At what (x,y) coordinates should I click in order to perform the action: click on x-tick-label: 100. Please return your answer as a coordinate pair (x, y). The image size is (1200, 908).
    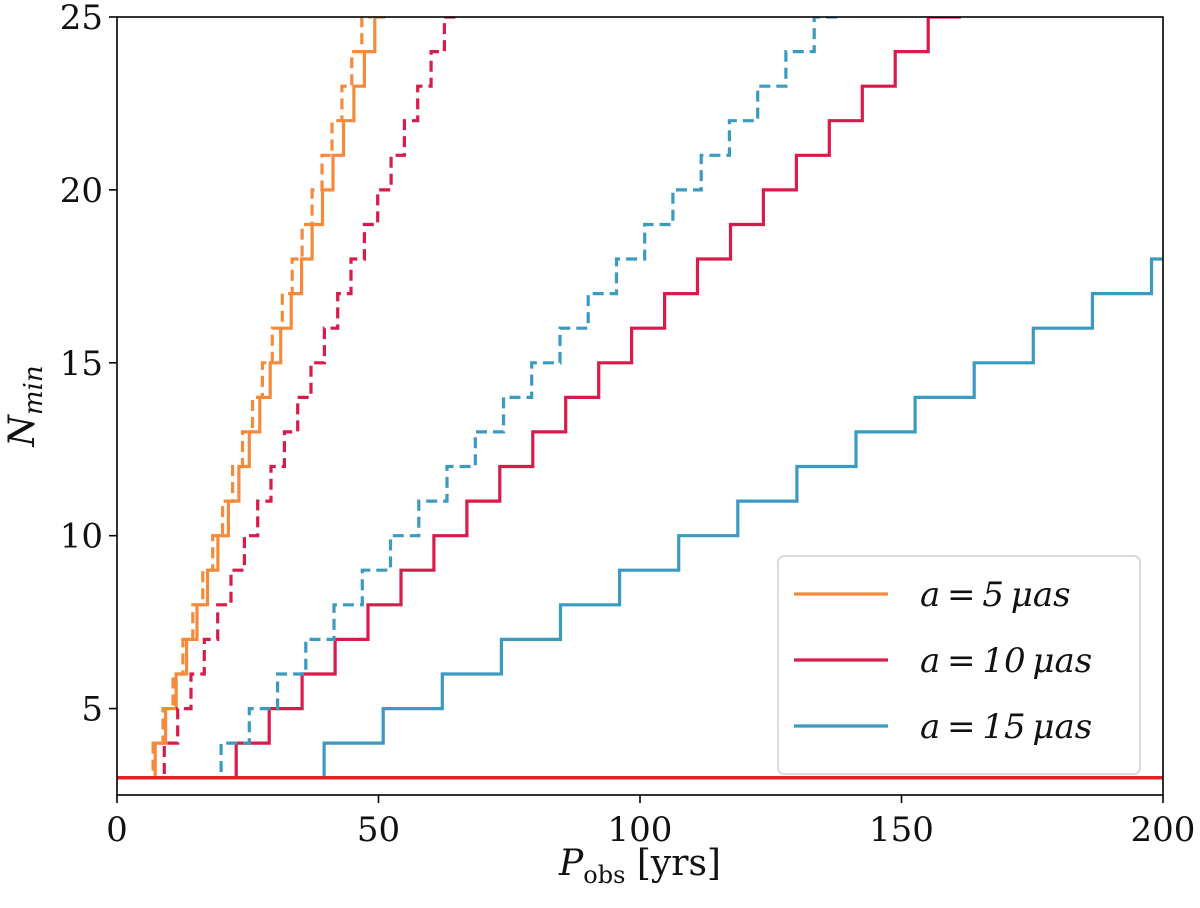
    Looking at the image, I should click on (640, 830).